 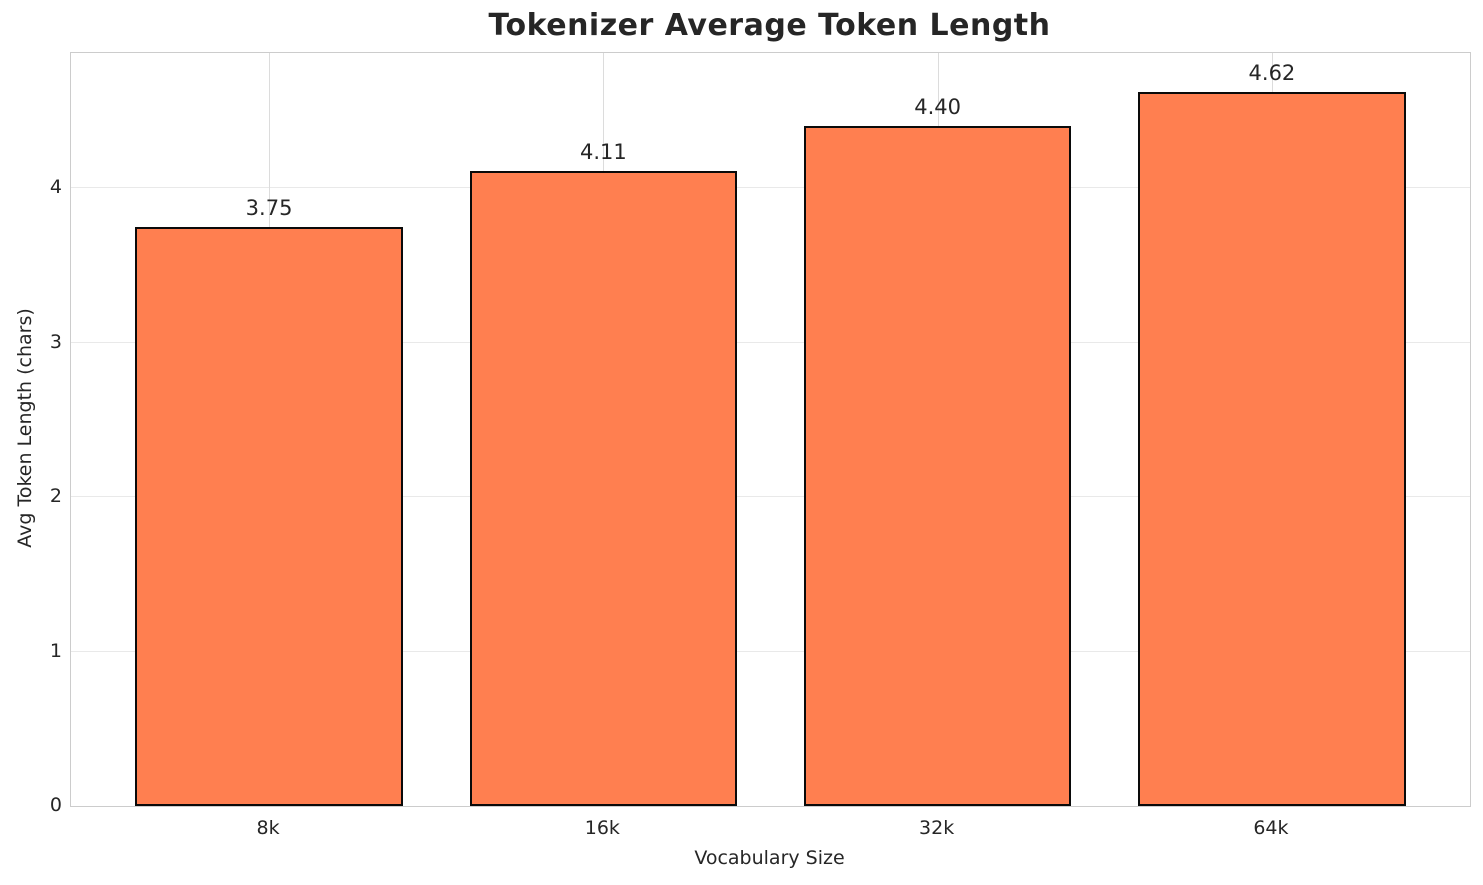 What do you see at coordinates (603, 488) in the screenshot?
I see `bar-16k` at bounding box center [603, 488].